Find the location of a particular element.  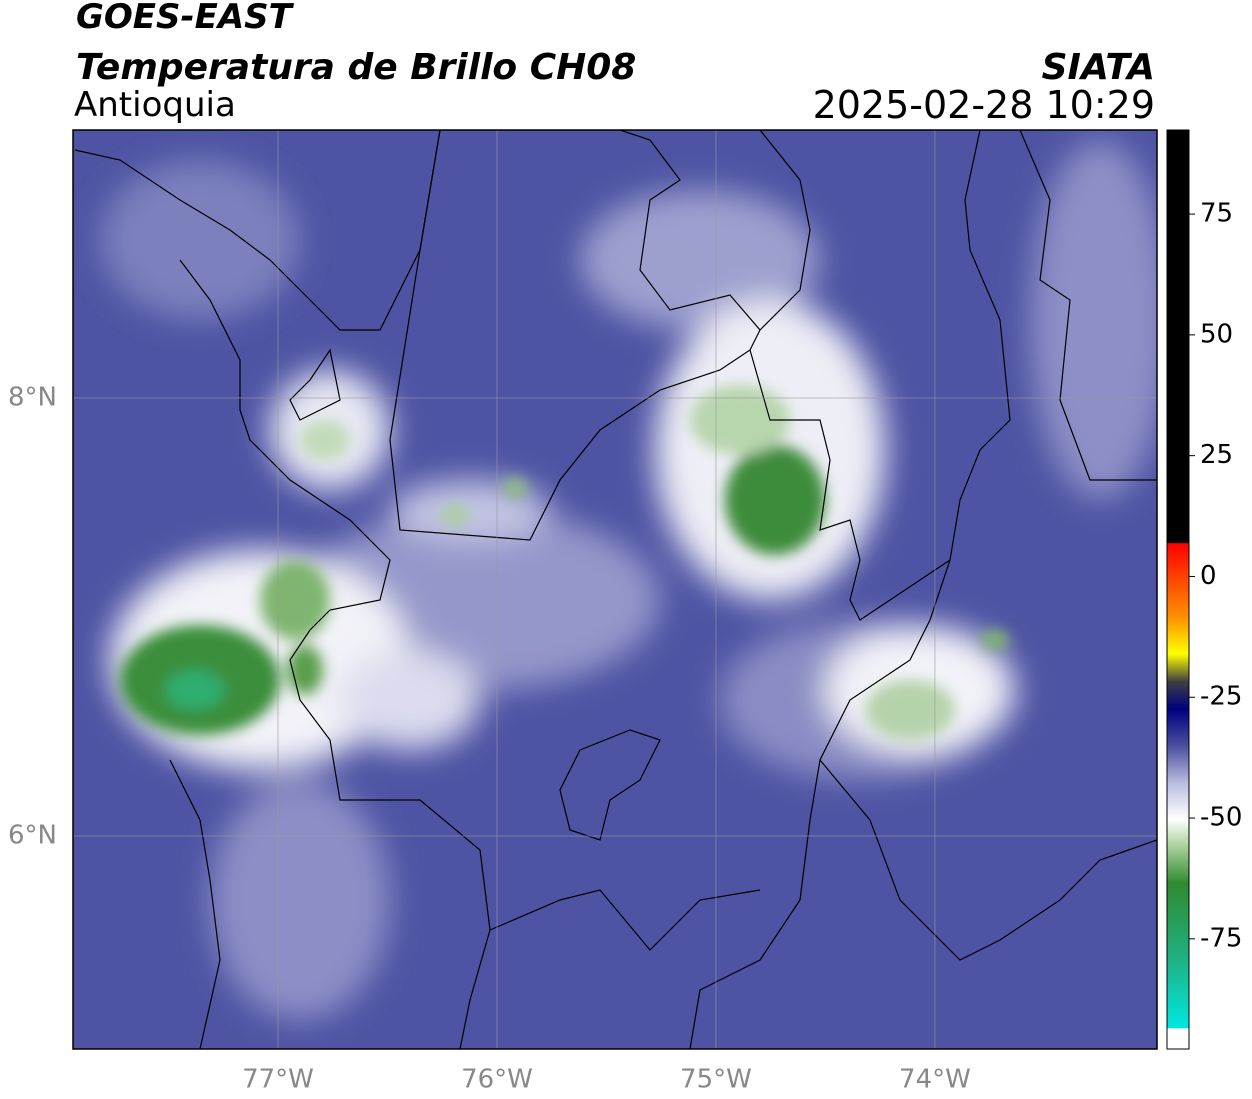

x-tick-label: 74°W is located at coordinates (935, 1080).